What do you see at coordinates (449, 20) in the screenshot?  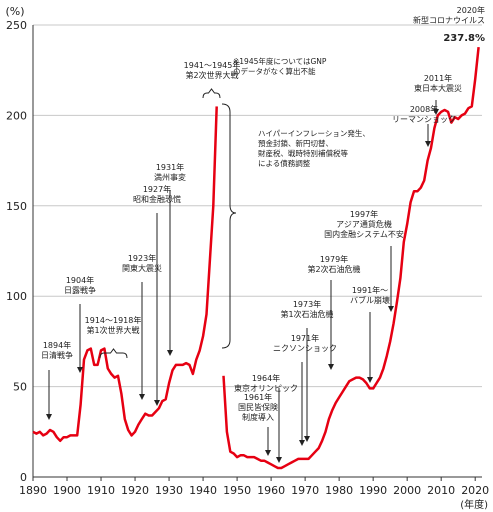 I see `annotation-text: 新型コロナウイルス` at bounding box center [449, 20].